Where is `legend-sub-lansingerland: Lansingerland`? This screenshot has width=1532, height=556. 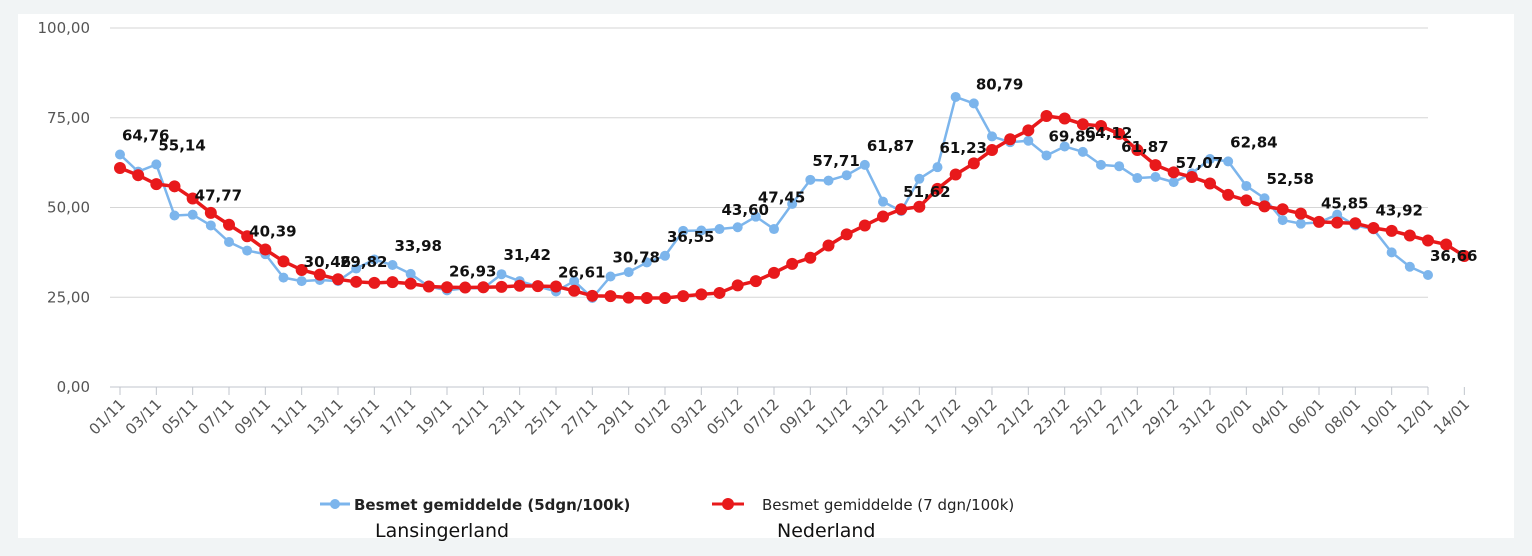
legend-sub-lansingerland: Lansingerland is located at coordinates (442, 531).